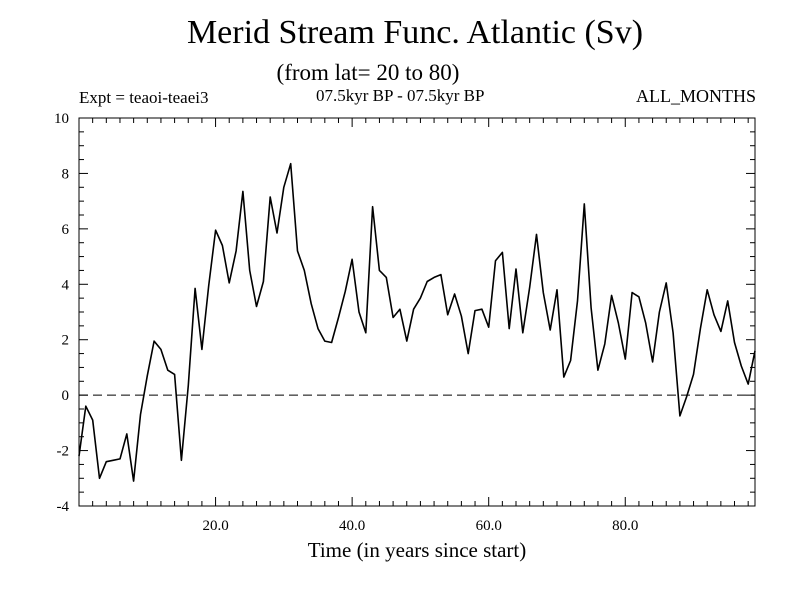 This screenshot has width=800, height=600. I want to click on x-tick-label: 60.0, so click(489, 526).